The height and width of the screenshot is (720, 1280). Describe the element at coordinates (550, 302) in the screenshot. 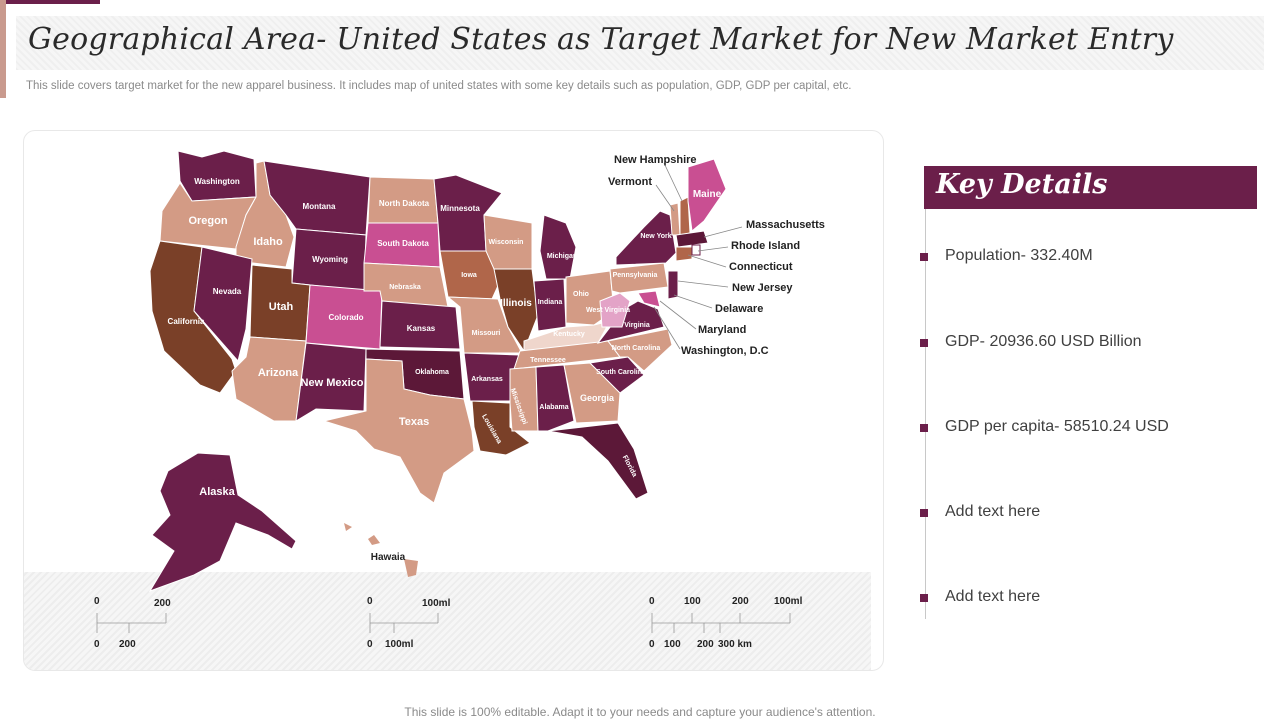

I see `label-indiana: Indiana` at that location.